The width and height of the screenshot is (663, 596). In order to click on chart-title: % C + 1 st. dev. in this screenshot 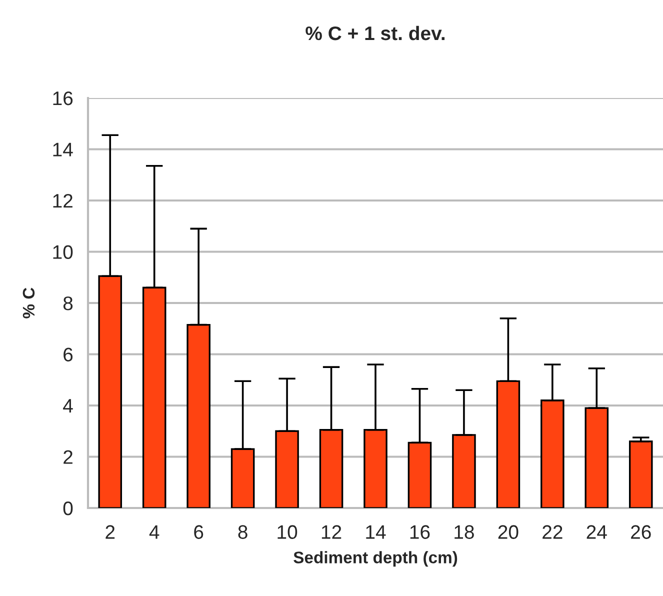, I will do `click(375, 33)`.